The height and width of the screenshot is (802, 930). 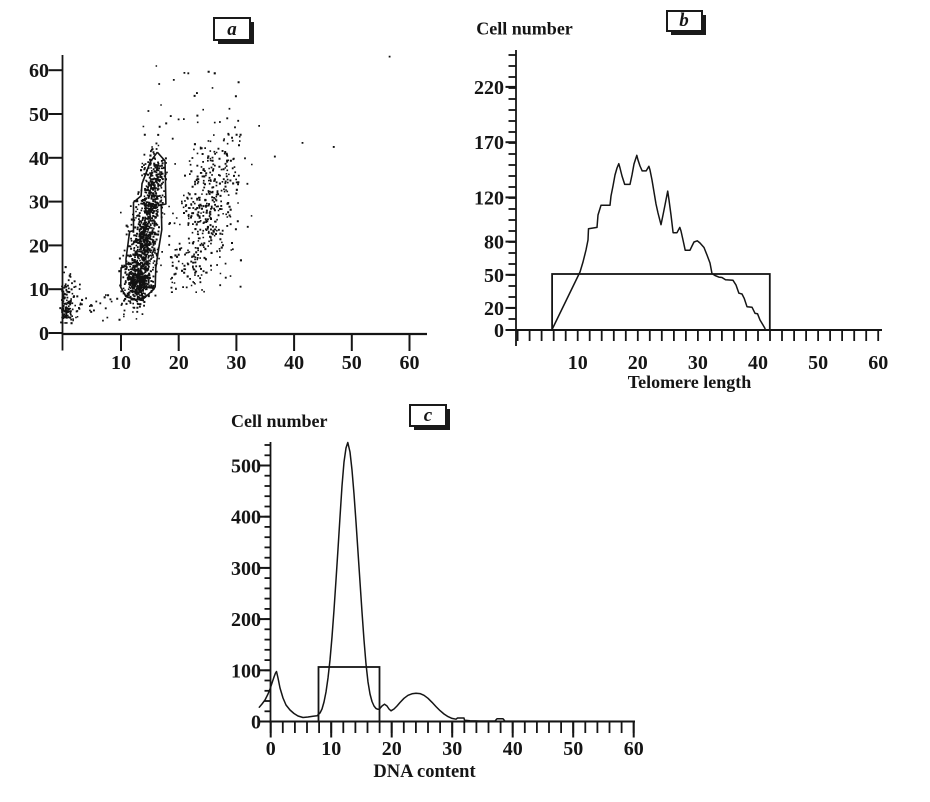 I want to click on svg-text: a, so click(x=232, y=29).